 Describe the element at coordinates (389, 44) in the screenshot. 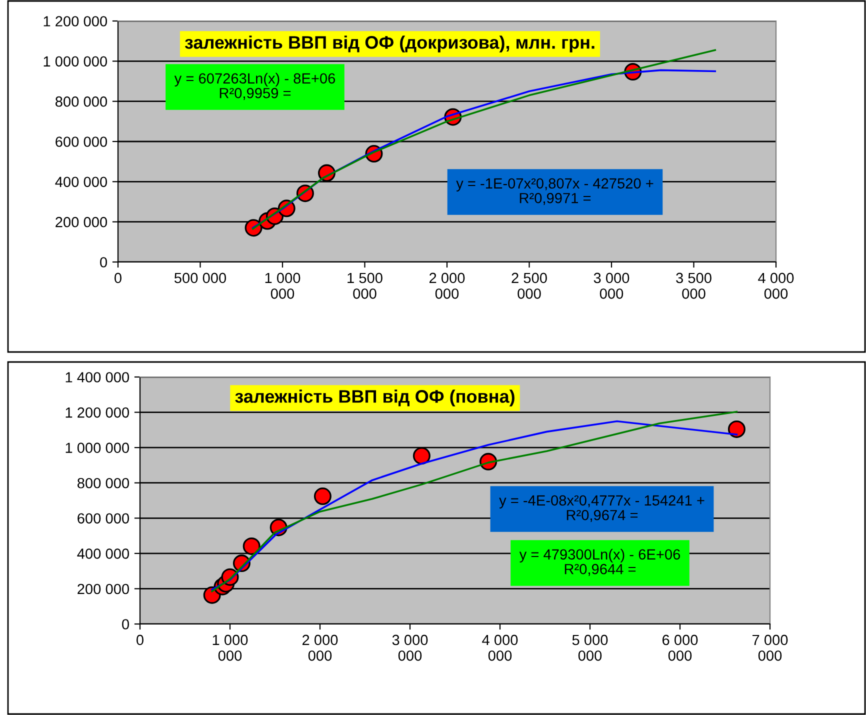

I see `text: залежність ВВП від ОФ (докризова), млн. грн.` at that location.